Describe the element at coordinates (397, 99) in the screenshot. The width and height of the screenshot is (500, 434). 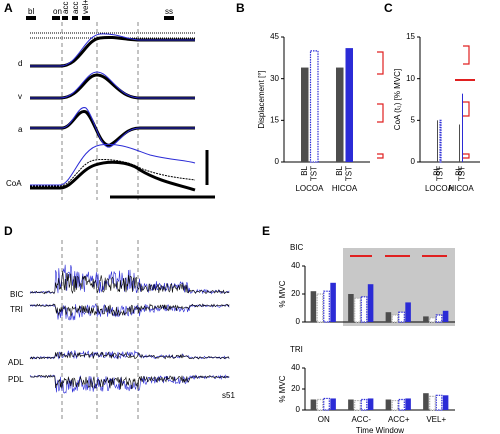
I see `y-axis-label: CoA (t₁) [% MVC]` at that location.